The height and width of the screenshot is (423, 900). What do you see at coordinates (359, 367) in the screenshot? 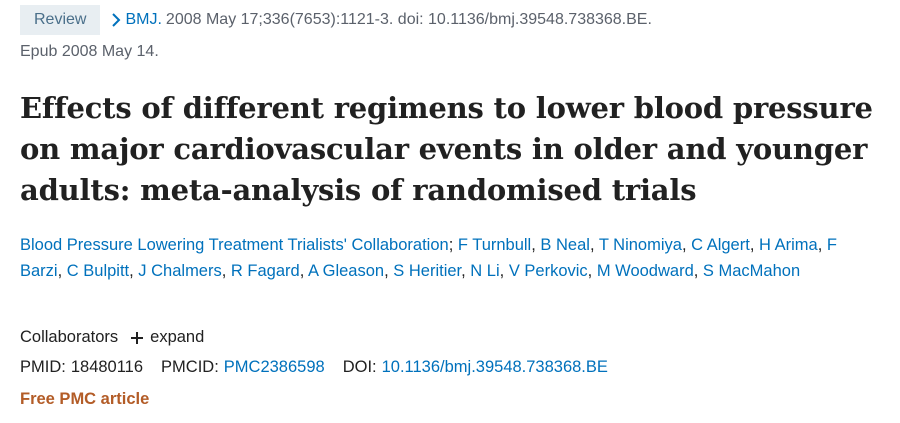
I see `doi-label: DOI:` at bounding box center [359, 367].